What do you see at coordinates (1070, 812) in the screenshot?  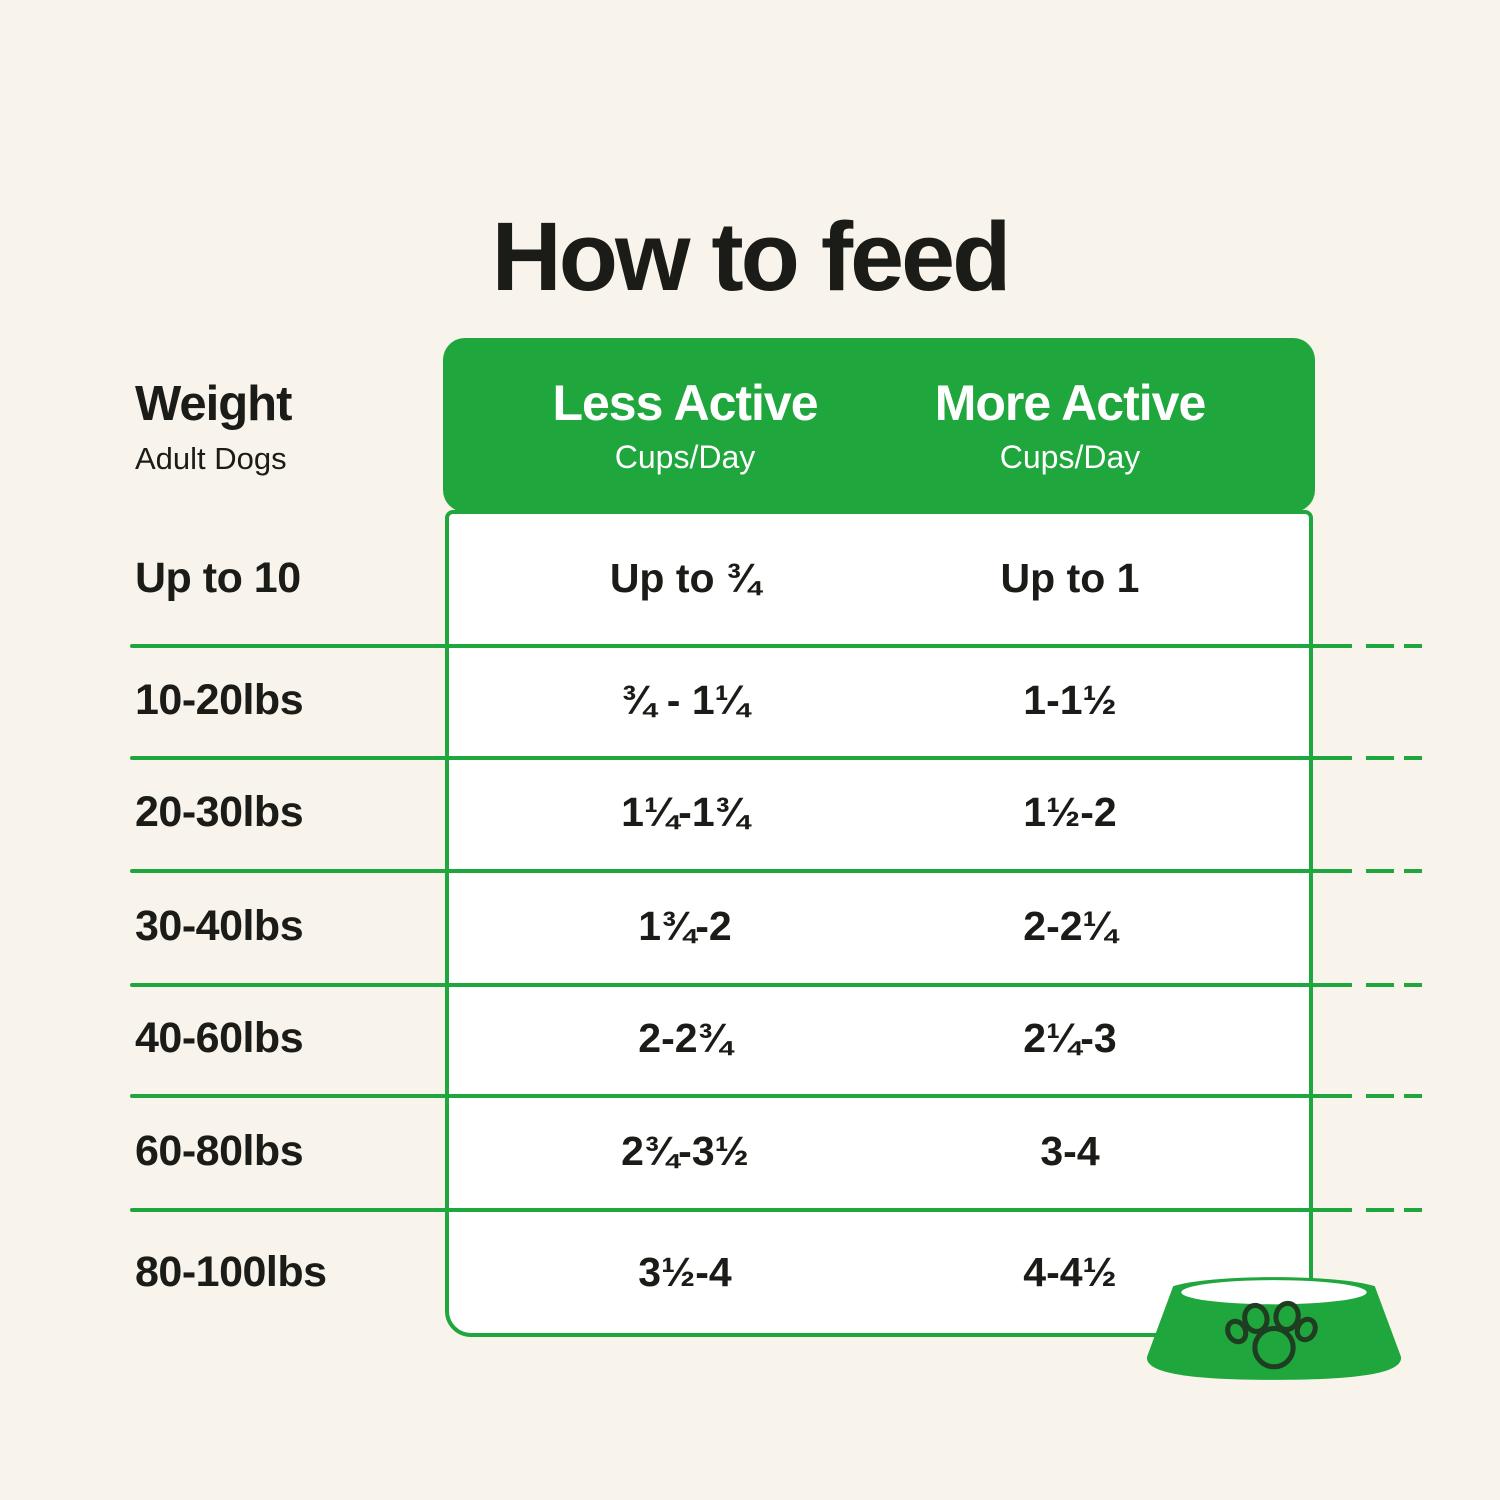 I see `row-more-active-value: 1½-2` at bounding box center [1070, 812].